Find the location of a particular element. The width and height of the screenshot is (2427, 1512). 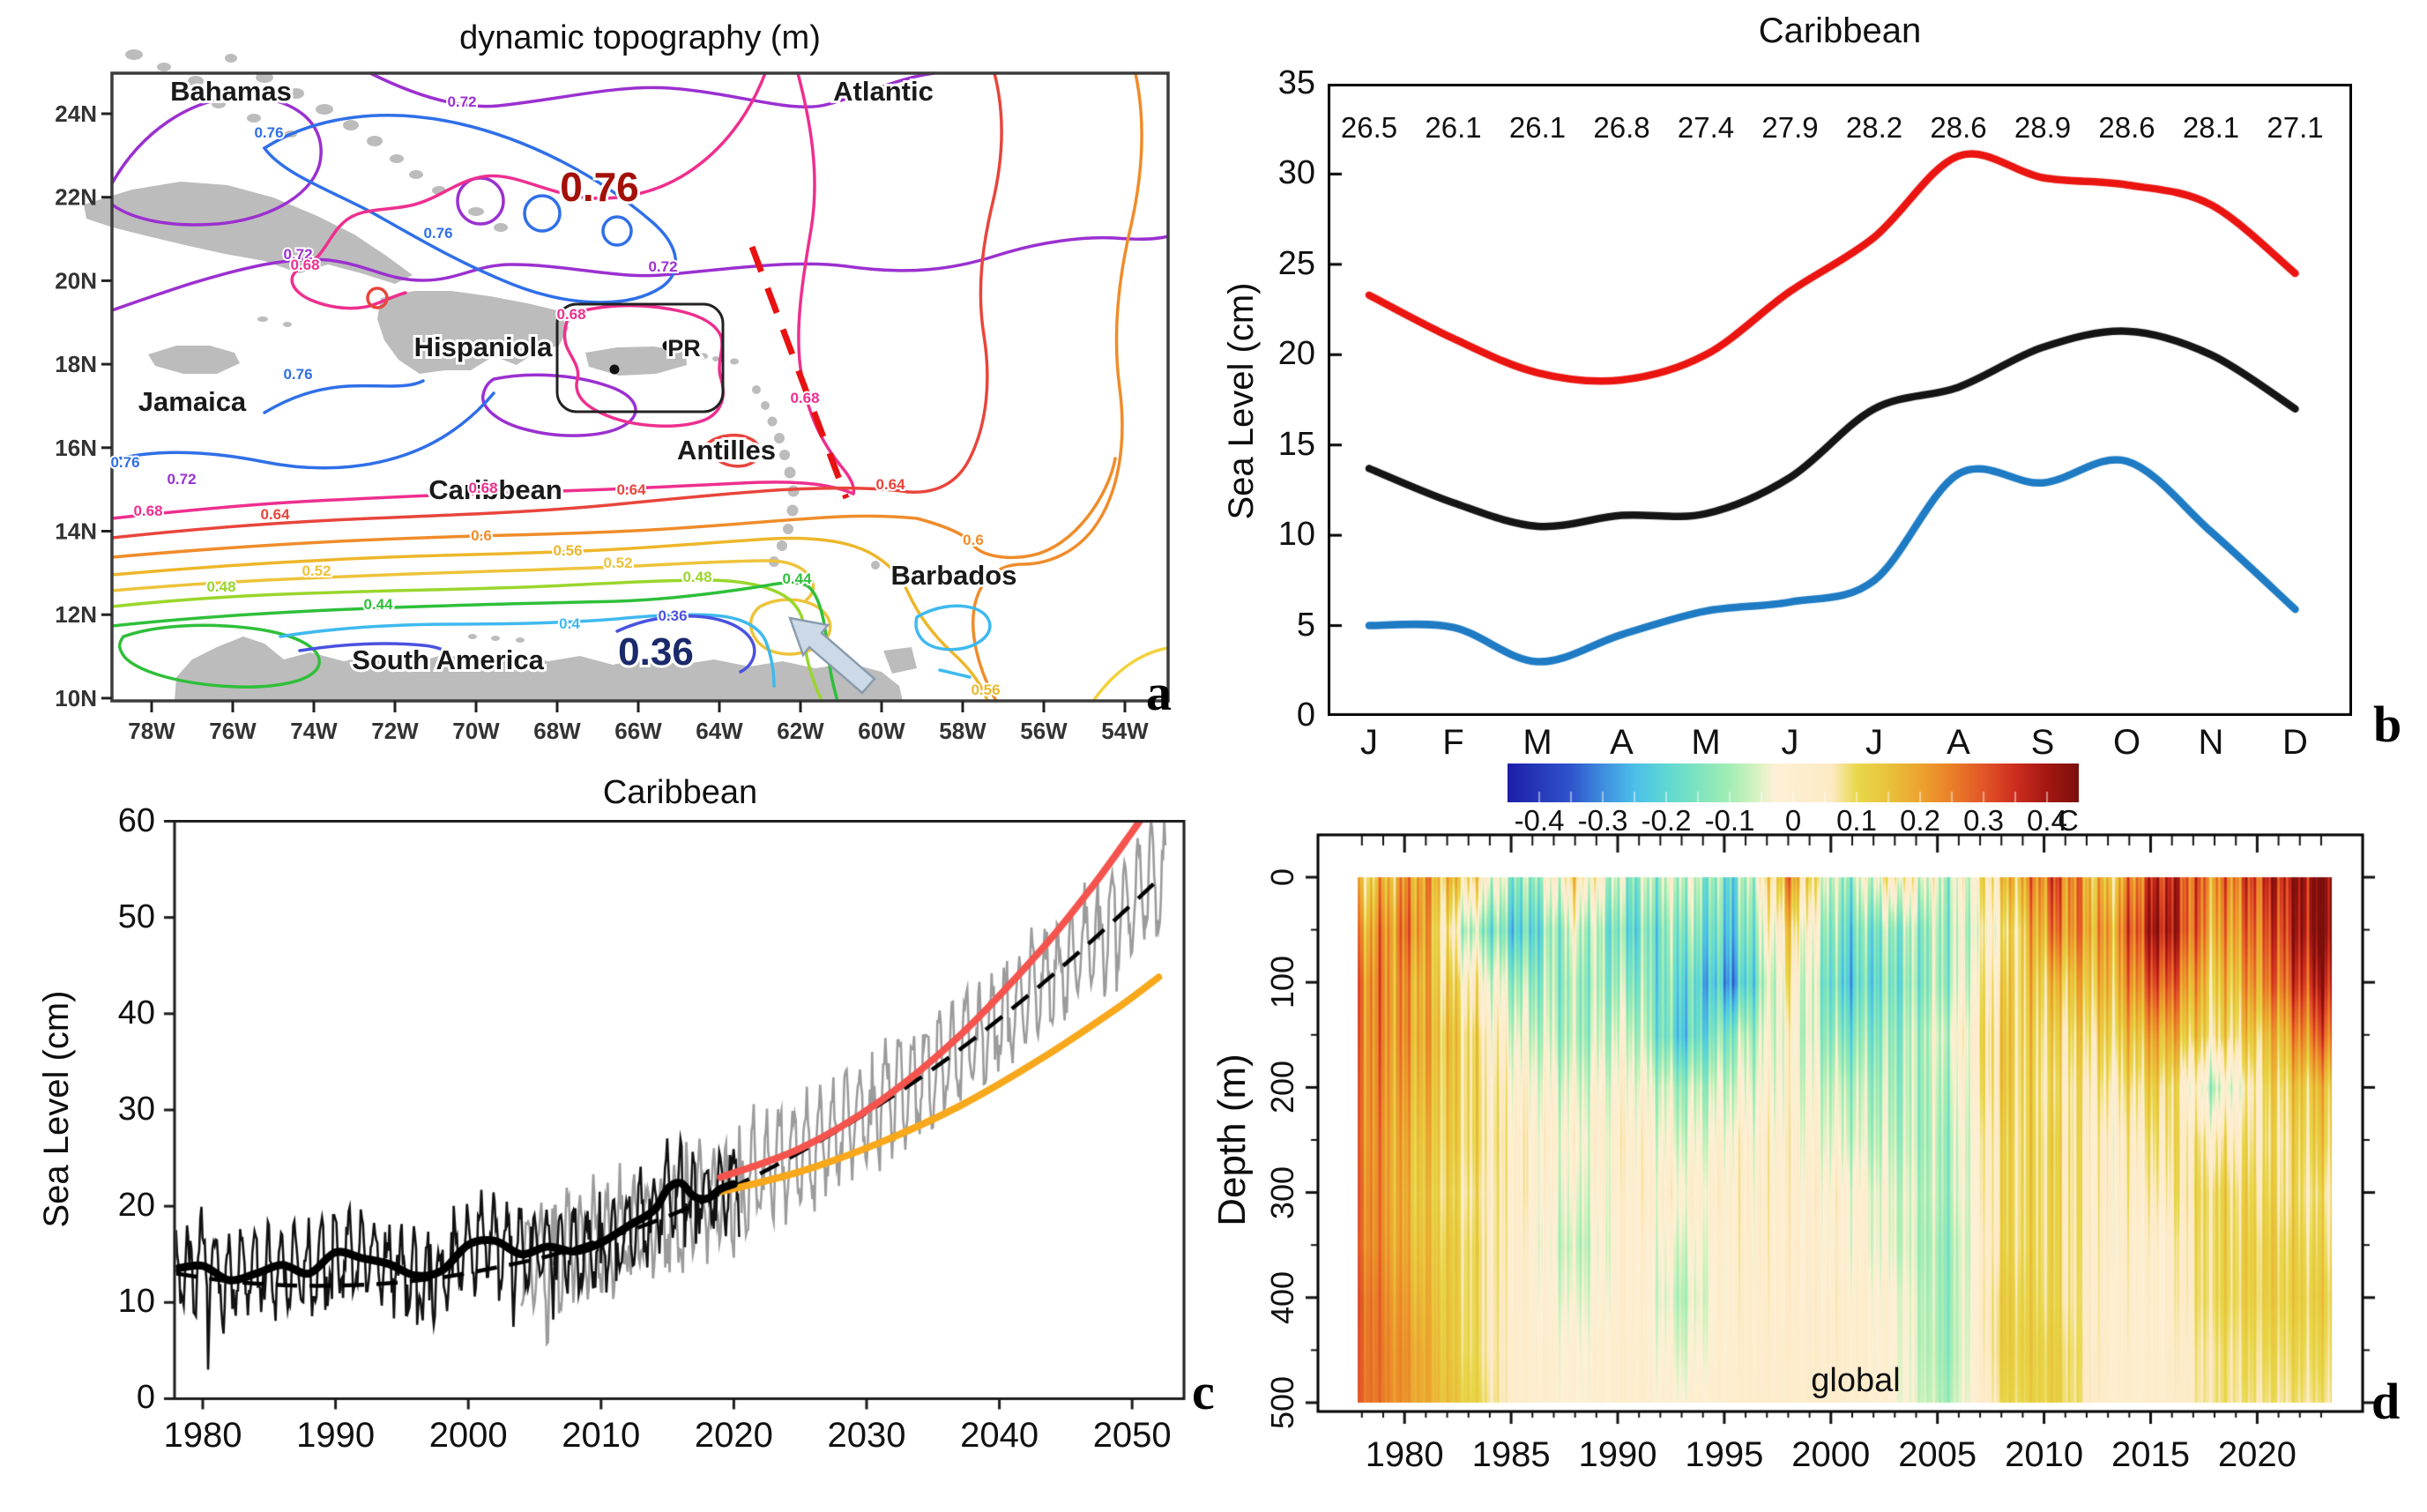

extreme-value-label: 0.76 is located at coordinates (599, 187).